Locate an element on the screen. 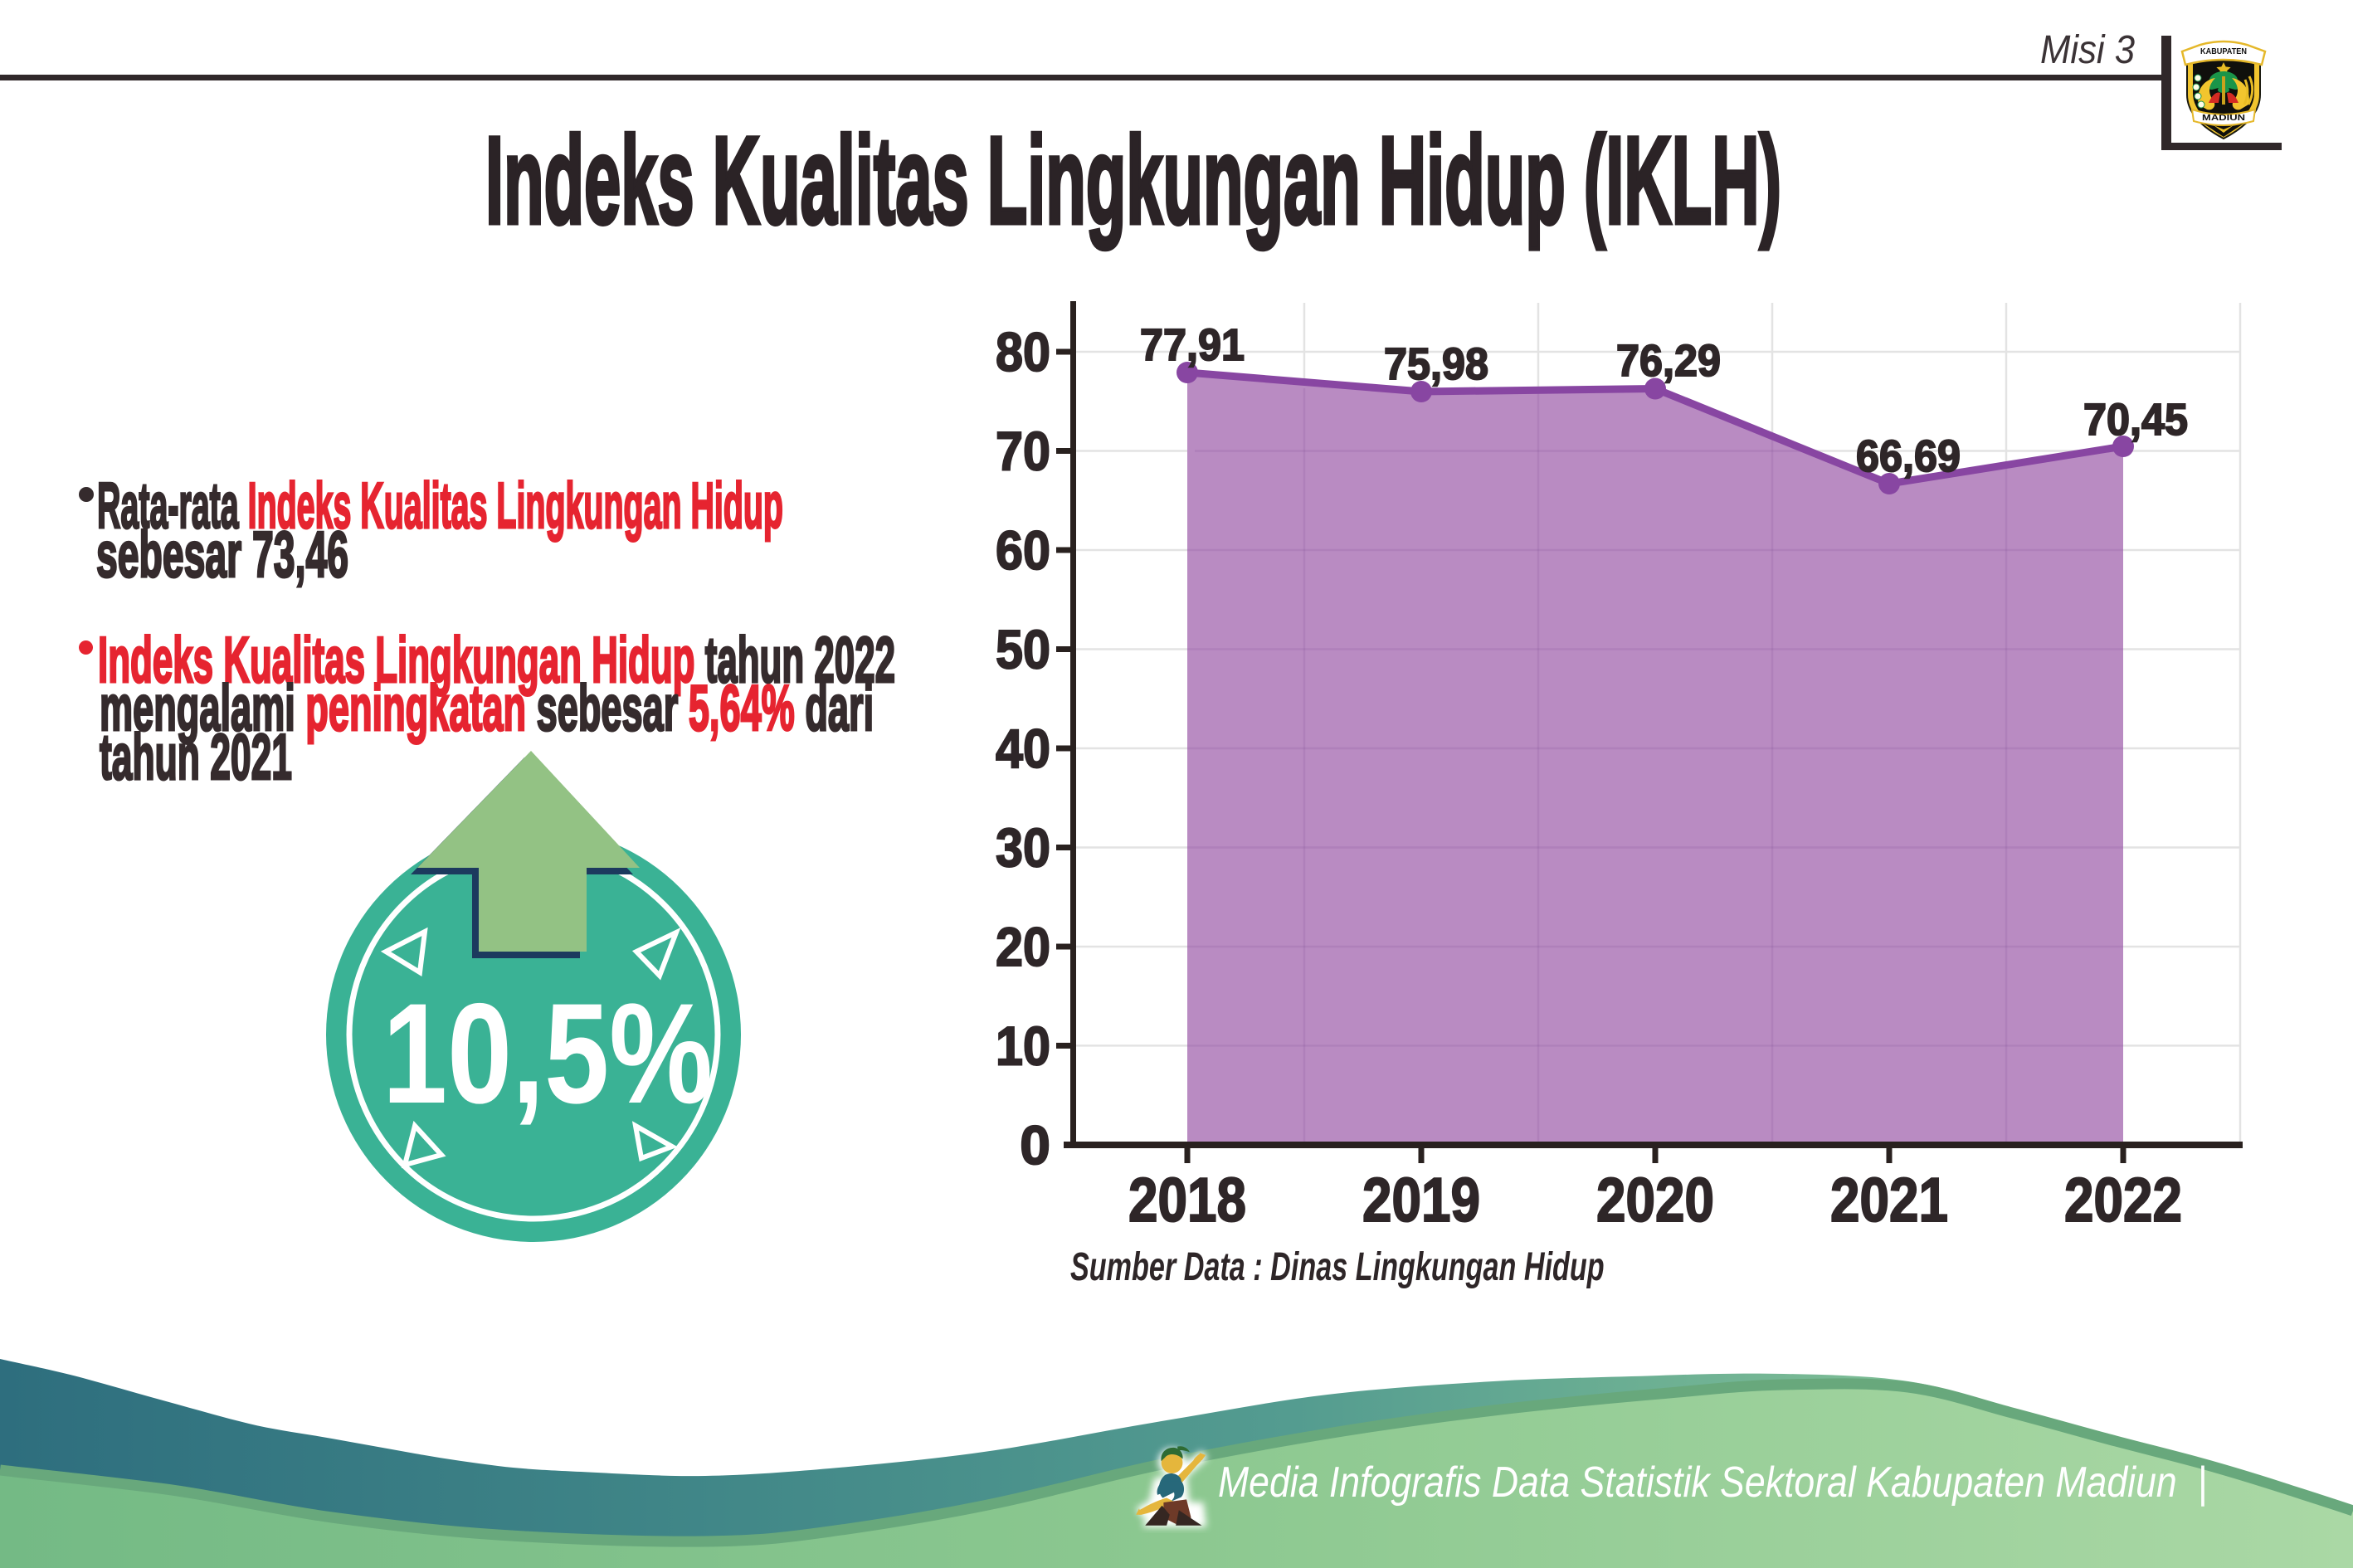 This screenshot has width=2353, height=1568. svg-text: 0 is located at coordinates (1035, 1145).